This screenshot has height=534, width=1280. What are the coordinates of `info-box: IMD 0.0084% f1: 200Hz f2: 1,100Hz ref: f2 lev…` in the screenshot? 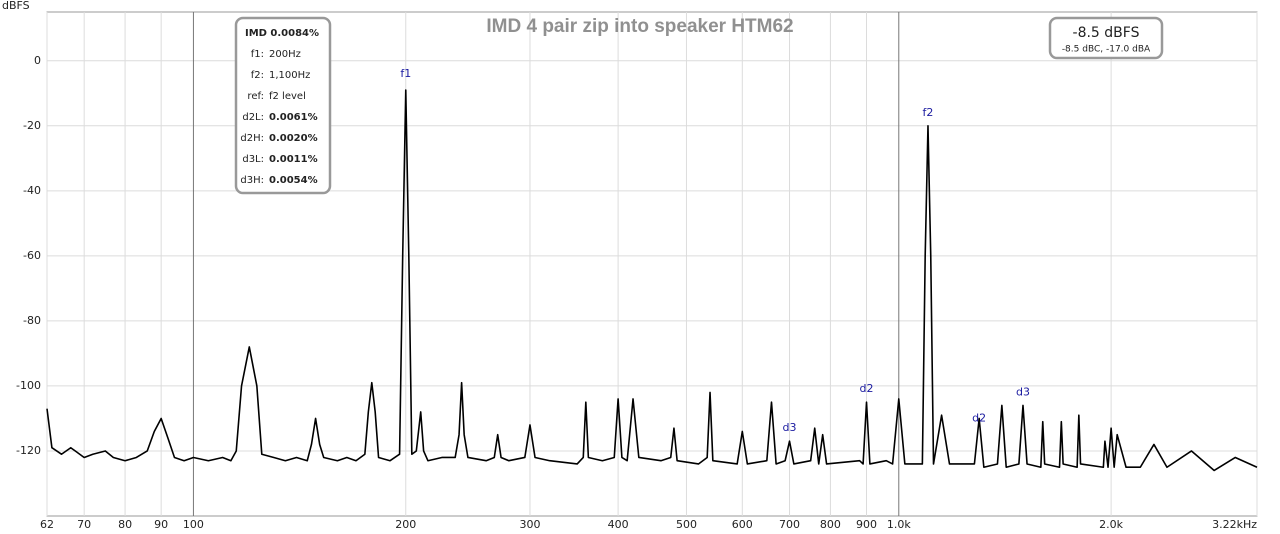 It's located at (283, 105).